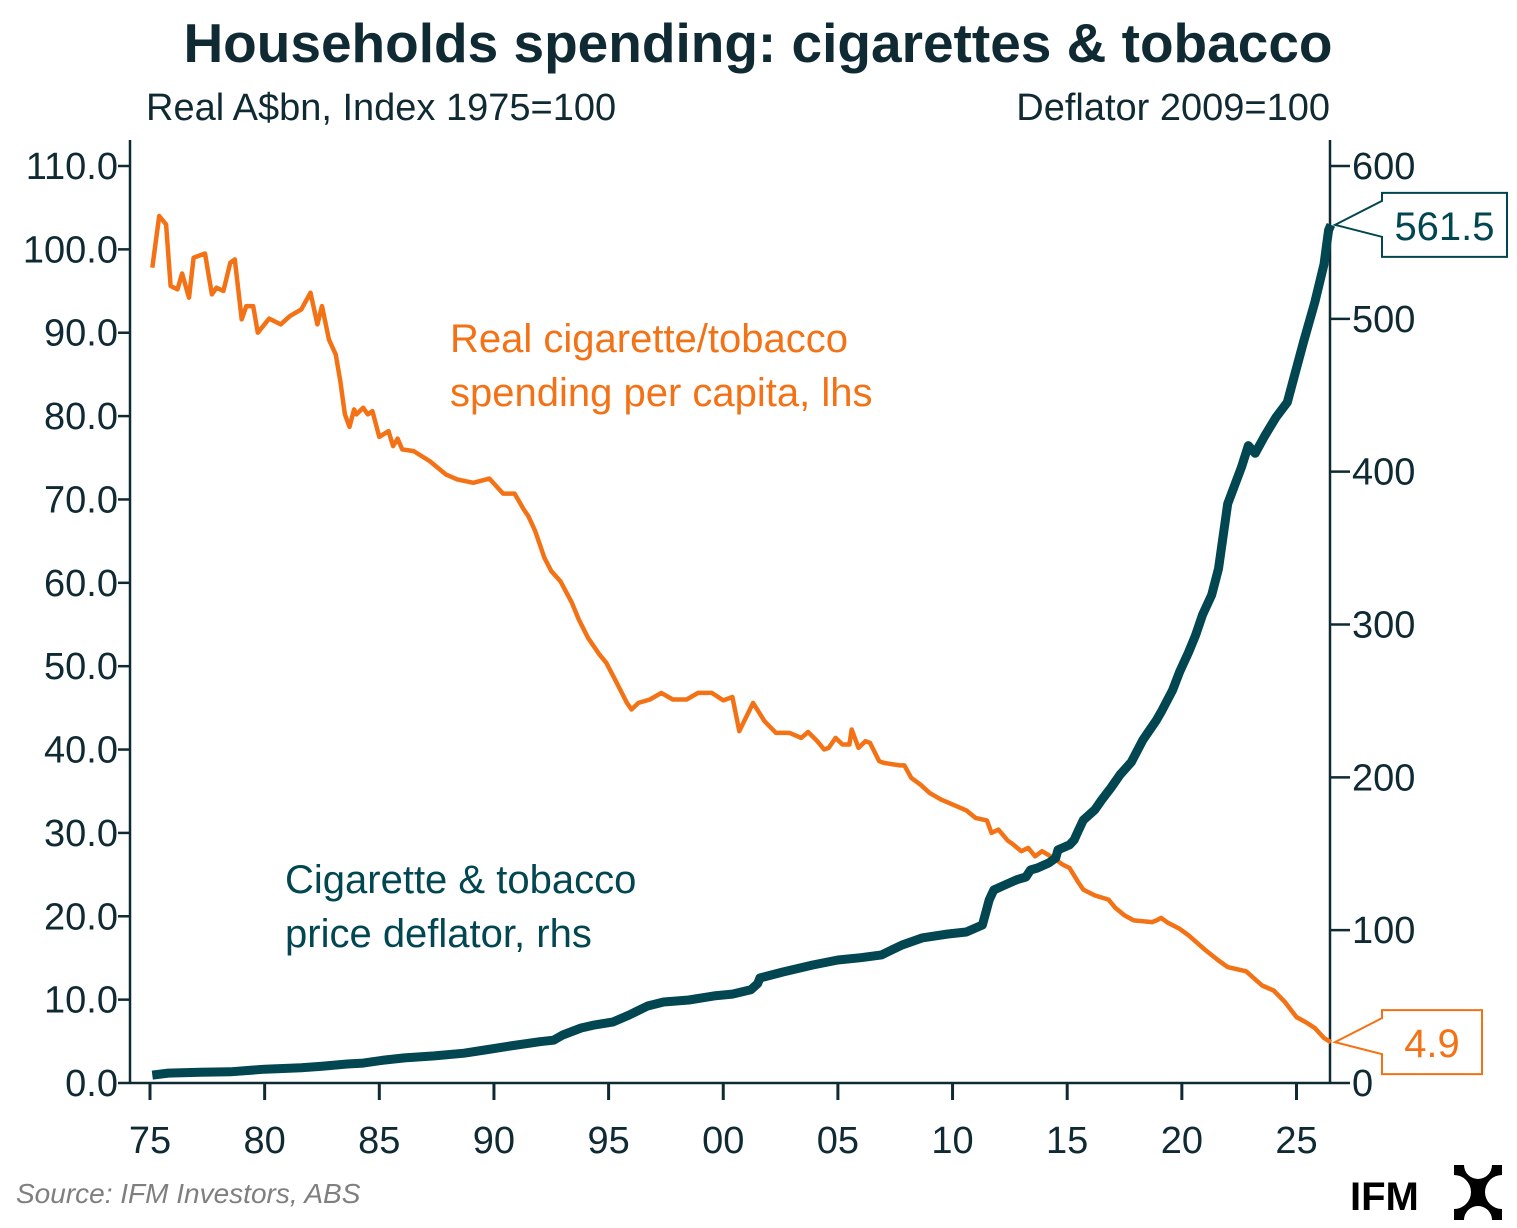 The width and height of the screenshot is (1517, 1228). I want to click on left-tick-label: 0.0, so click(91, 1084).